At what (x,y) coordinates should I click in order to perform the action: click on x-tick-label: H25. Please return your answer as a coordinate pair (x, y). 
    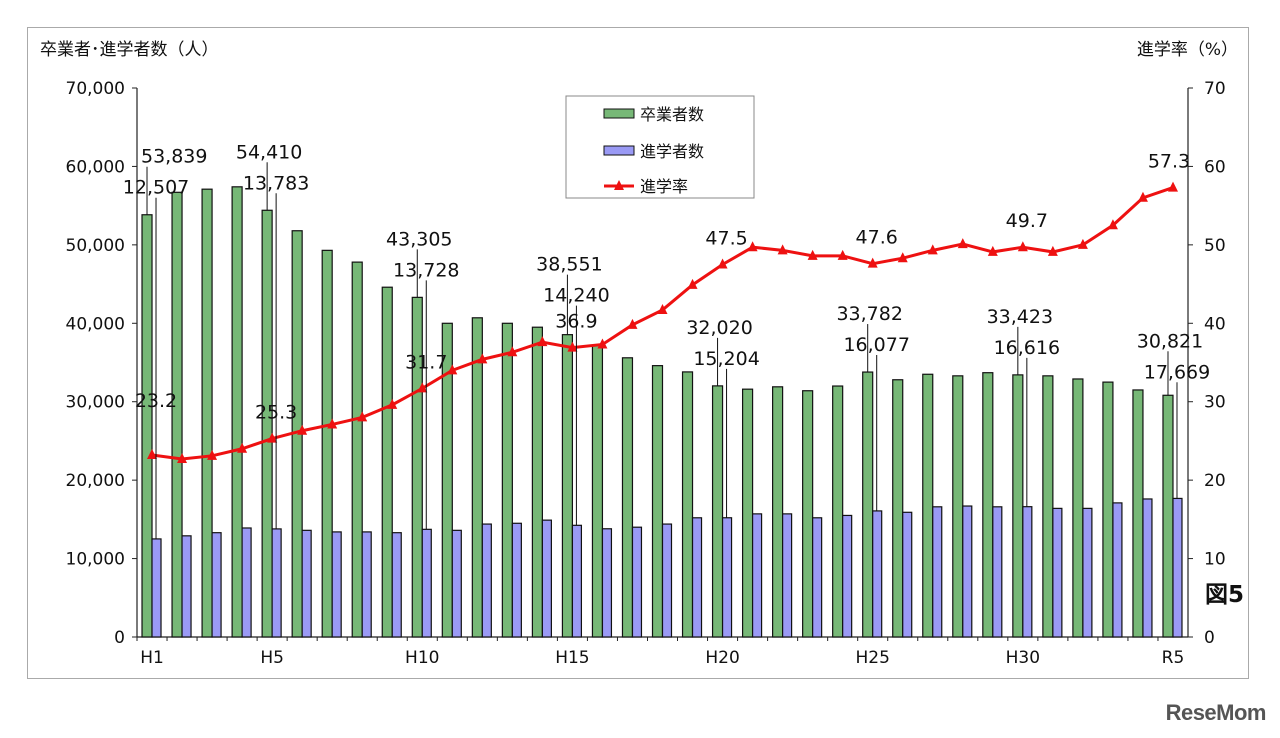
    Looking at the image, I should click on (872, 658).